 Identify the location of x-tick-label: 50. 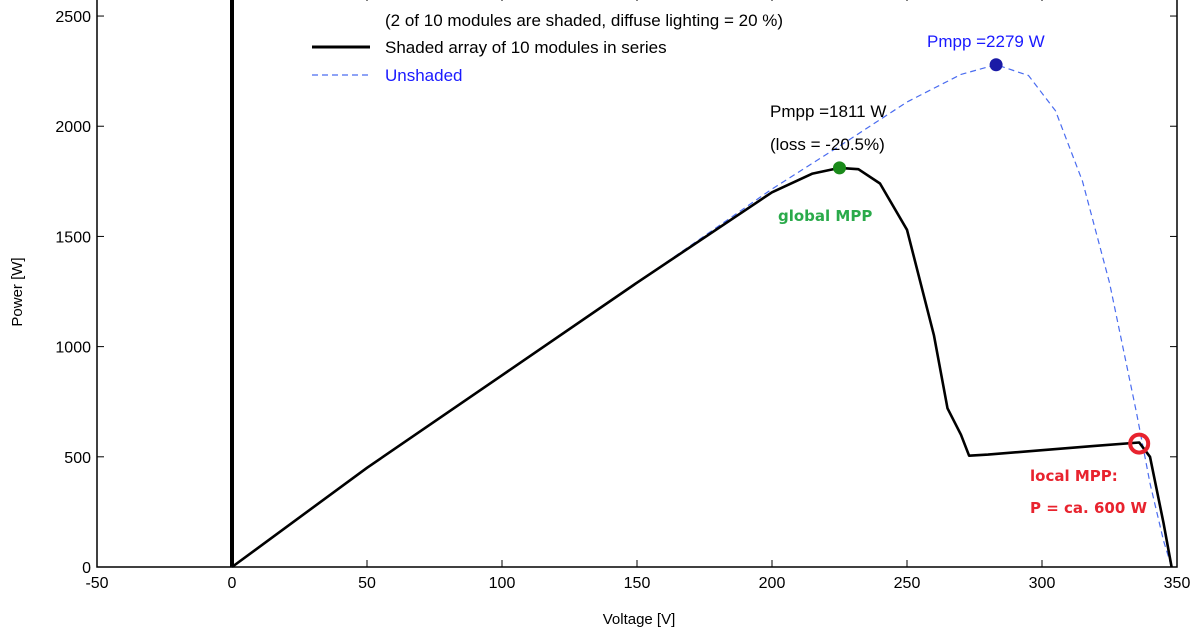
(367, 583).